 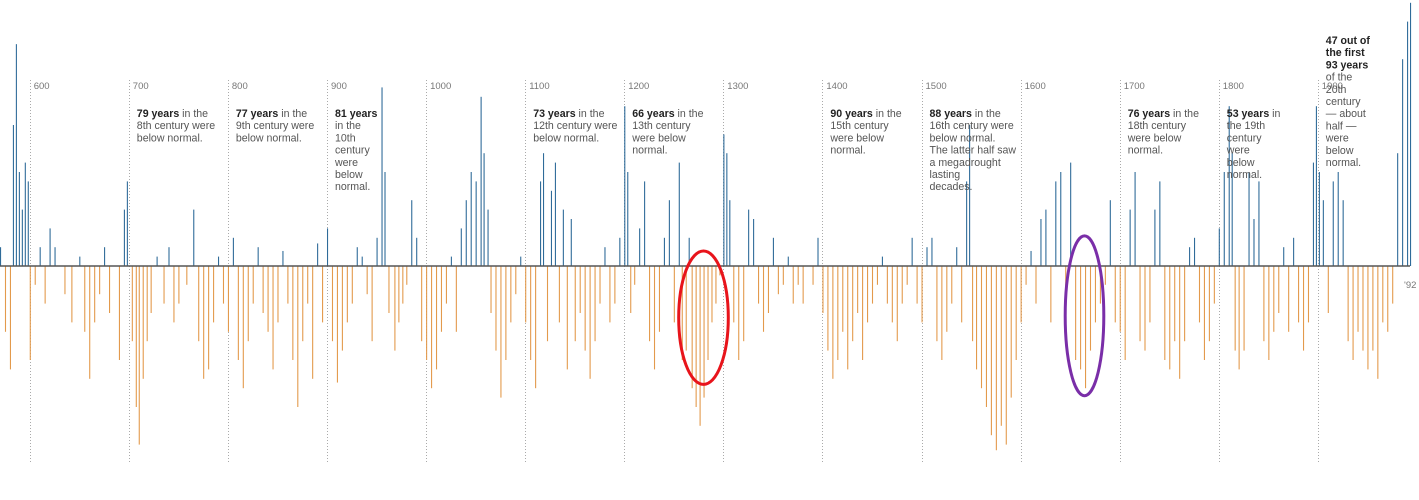 I want to click on x-tick-label: '92, so click(x=1410, y=285).